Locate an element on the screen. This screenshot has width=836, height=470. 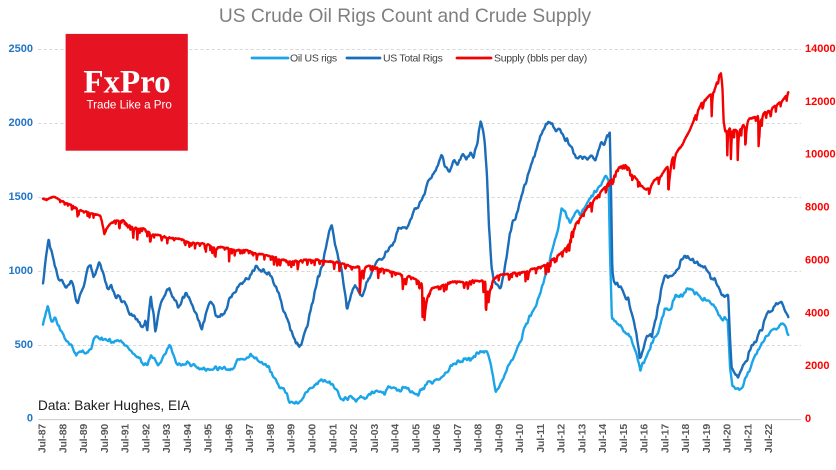
svg-text: Jul-00 is located at coordinates (313, 439).